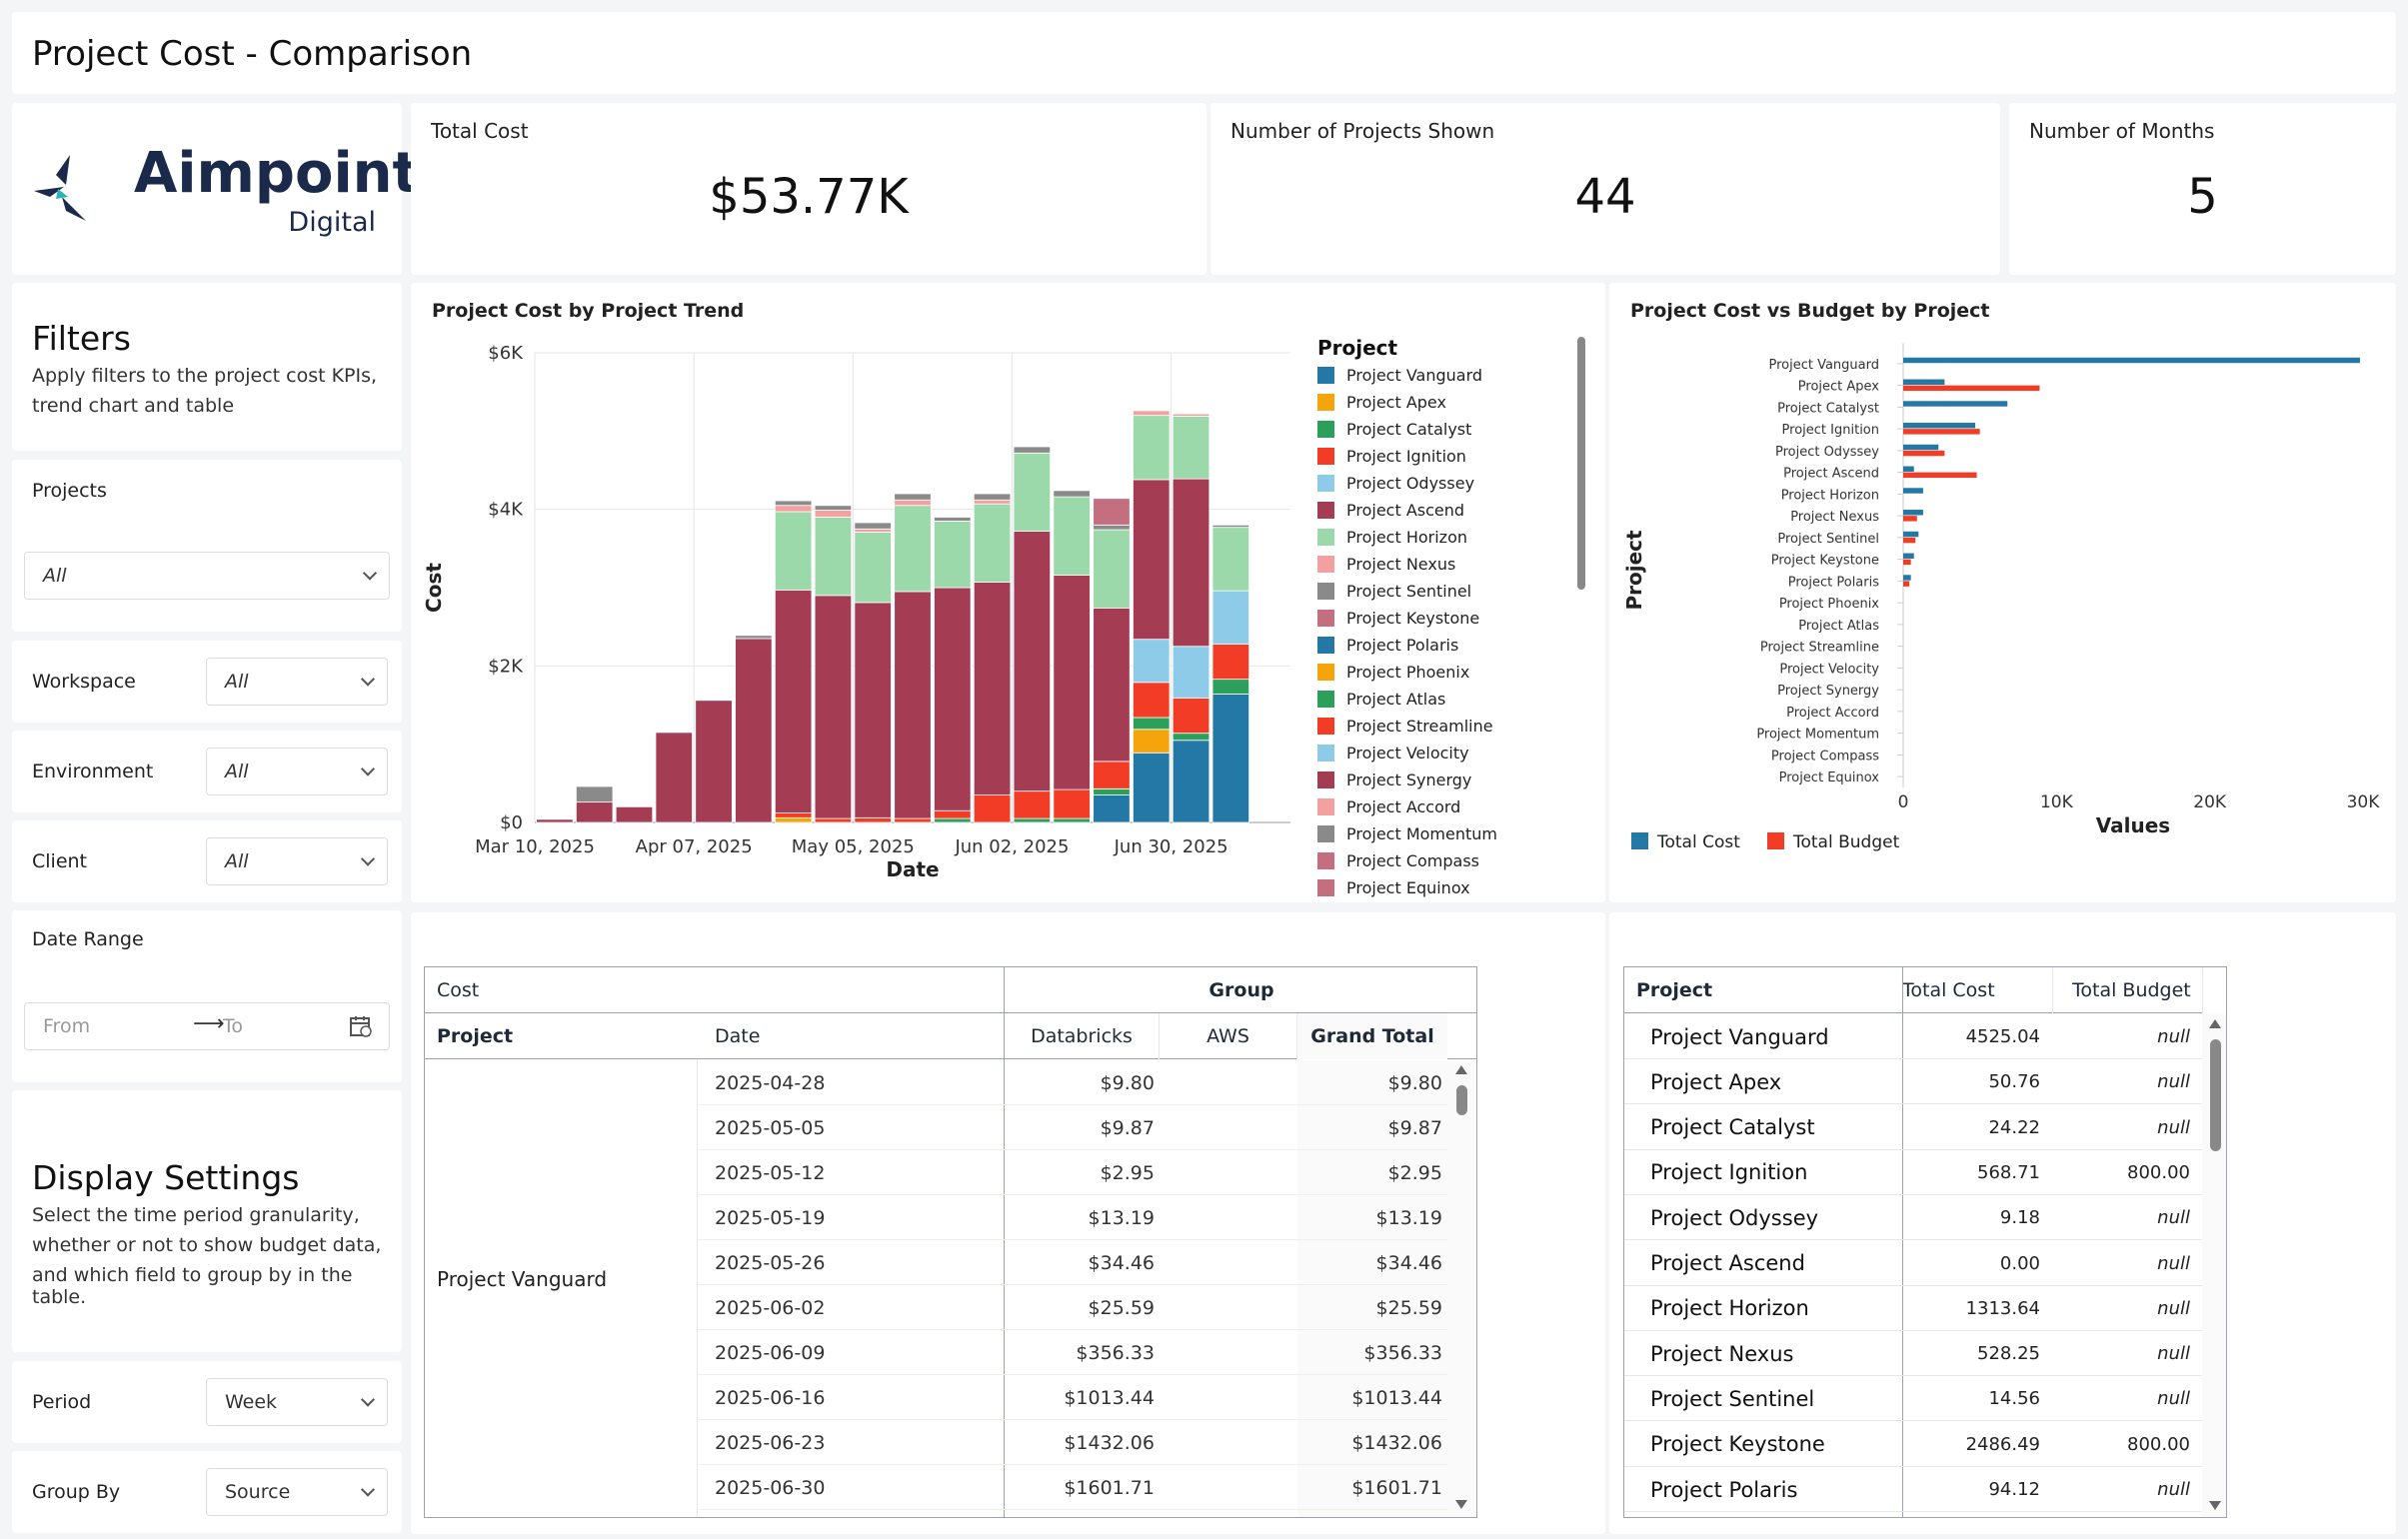  What do you see at coordinates (1447, 672) in the screenshot?
I see `legend-item: Project Phoenix` at bounding box center [1447, 672].